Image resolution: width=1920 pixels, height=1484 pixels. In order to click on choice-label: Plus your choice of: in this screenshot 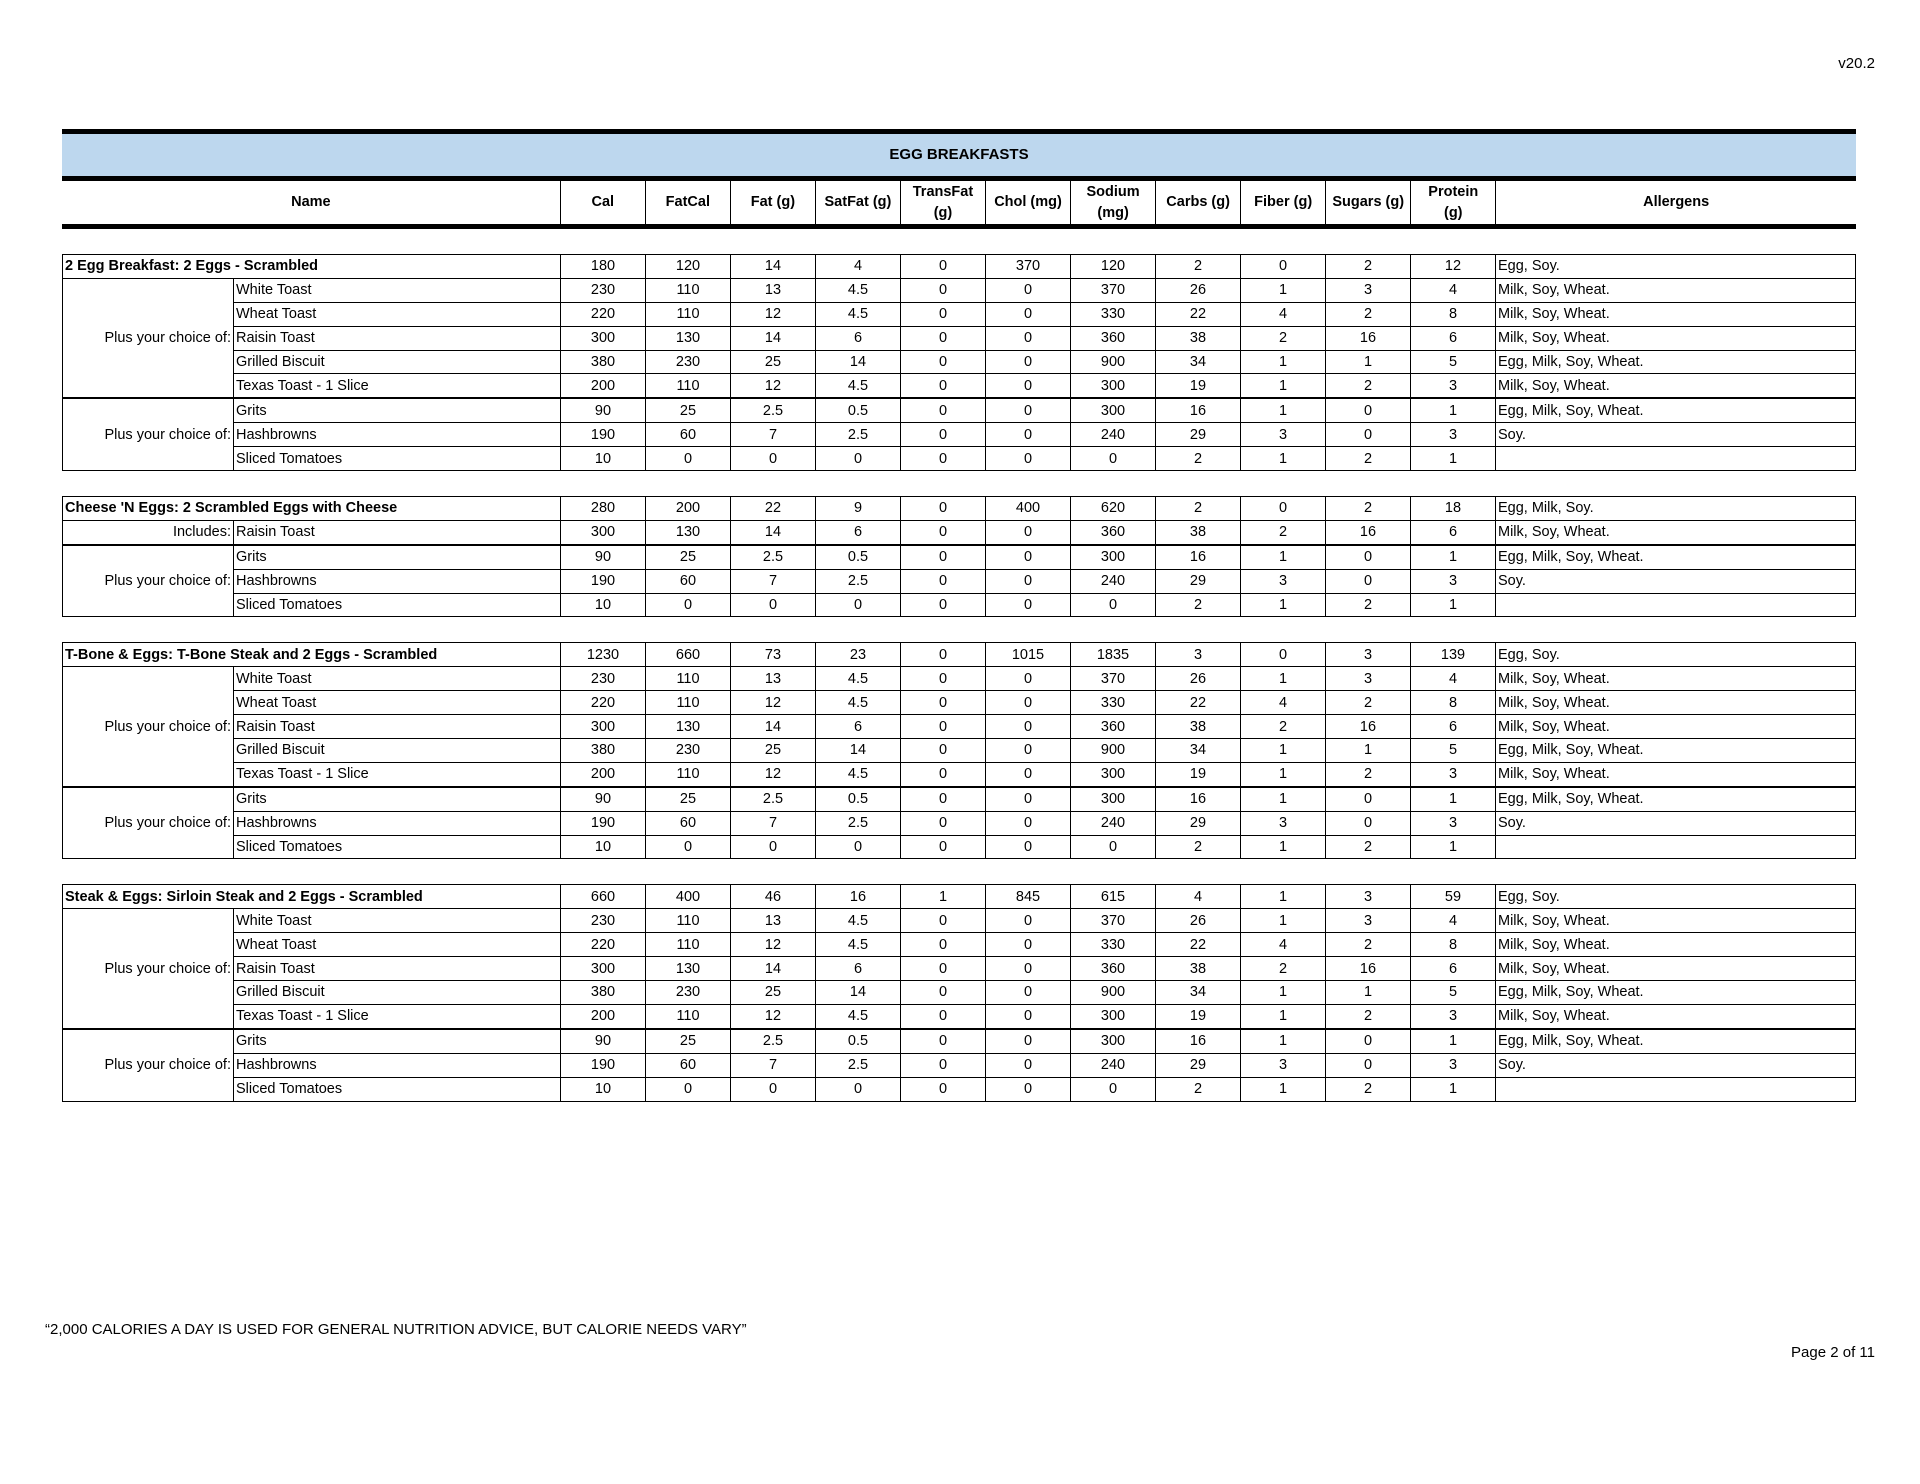, I will do `click(148, 1064)`.